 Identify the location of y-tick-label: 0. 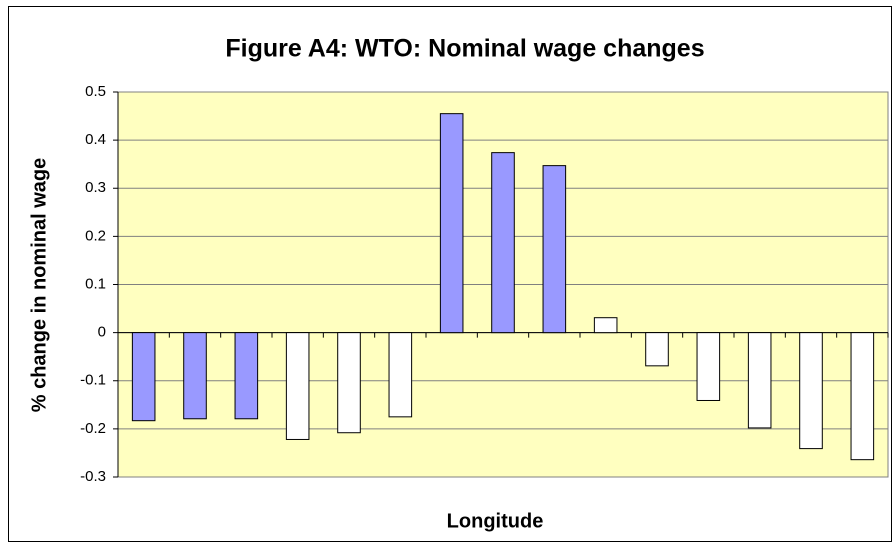
(102, 332).